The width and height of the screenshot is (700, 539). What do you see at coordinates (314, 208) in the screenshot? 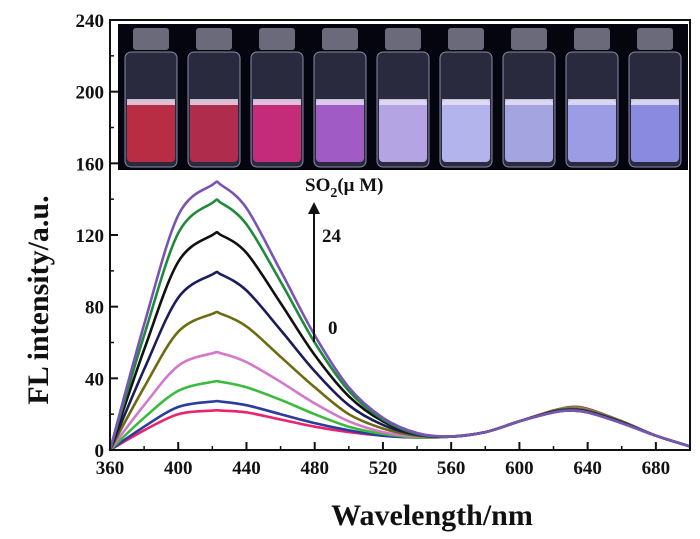
I see `arrow-head-icon` at bounding box center [314, 208].